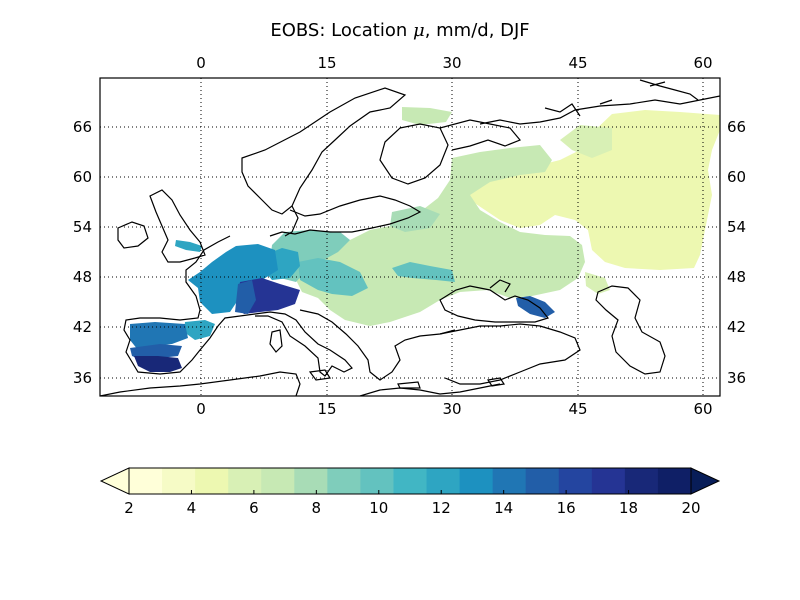  Describe the element at coordinates (192, 508) in the screenshot. I see `colorbar-tick-label: 4` at that location.